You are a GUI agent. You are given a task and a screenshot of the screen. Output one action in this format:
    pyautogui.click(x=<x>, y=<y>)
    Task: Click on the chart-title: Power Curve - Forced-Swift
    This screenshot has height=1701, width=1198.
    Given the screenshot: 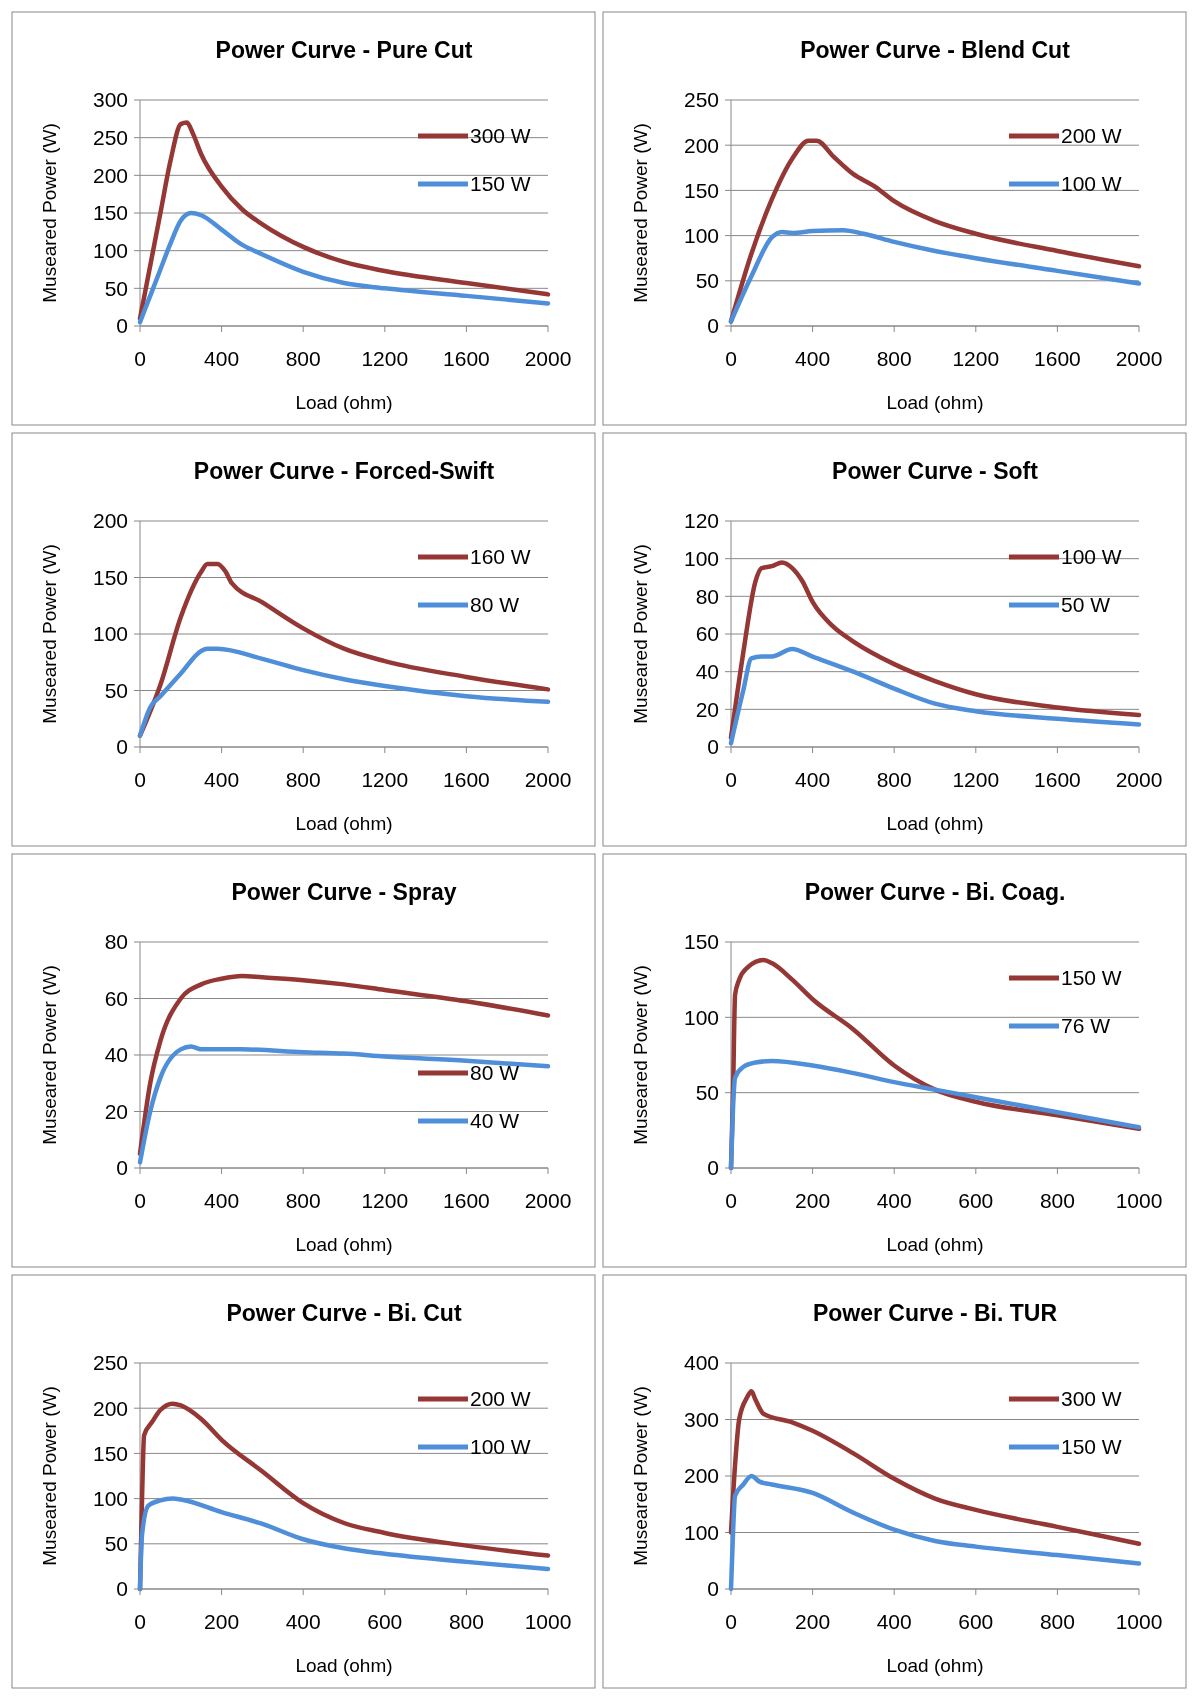 What is the action you would take?
    pyautogui.click(x=344, y=471)
    